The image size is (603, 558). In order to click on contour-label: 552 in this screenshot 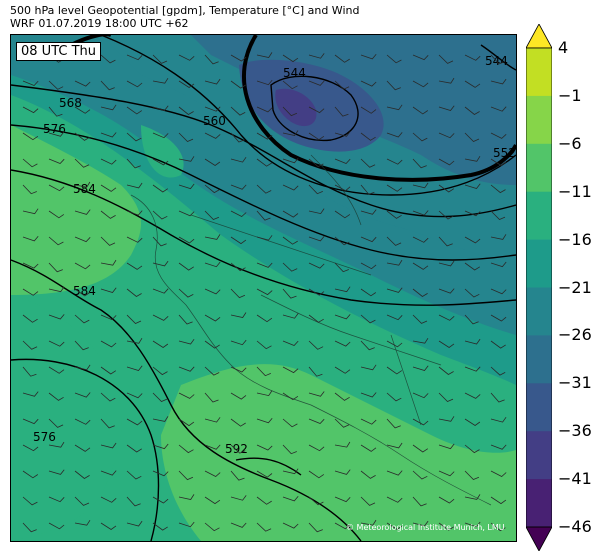, I will do `click(504, 153)`.